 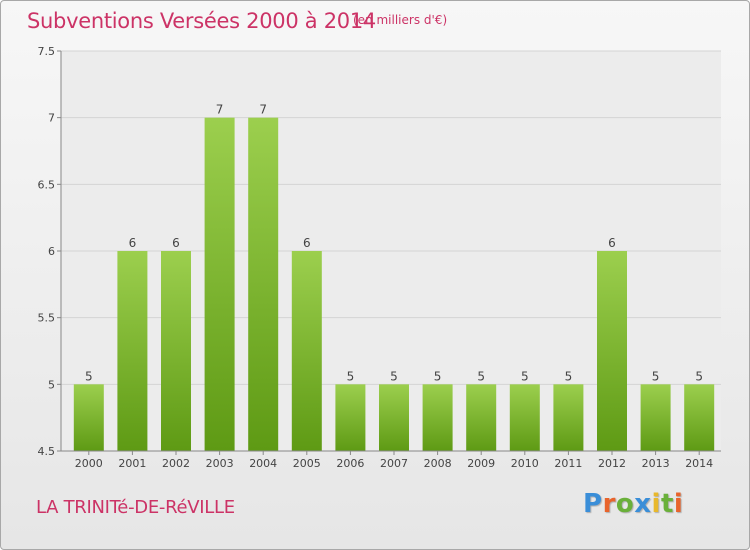 What do you see at coordinates (525, 463) in the screenshot?
I see `x-tick-label: 2010` at bounding box center [525, 463].